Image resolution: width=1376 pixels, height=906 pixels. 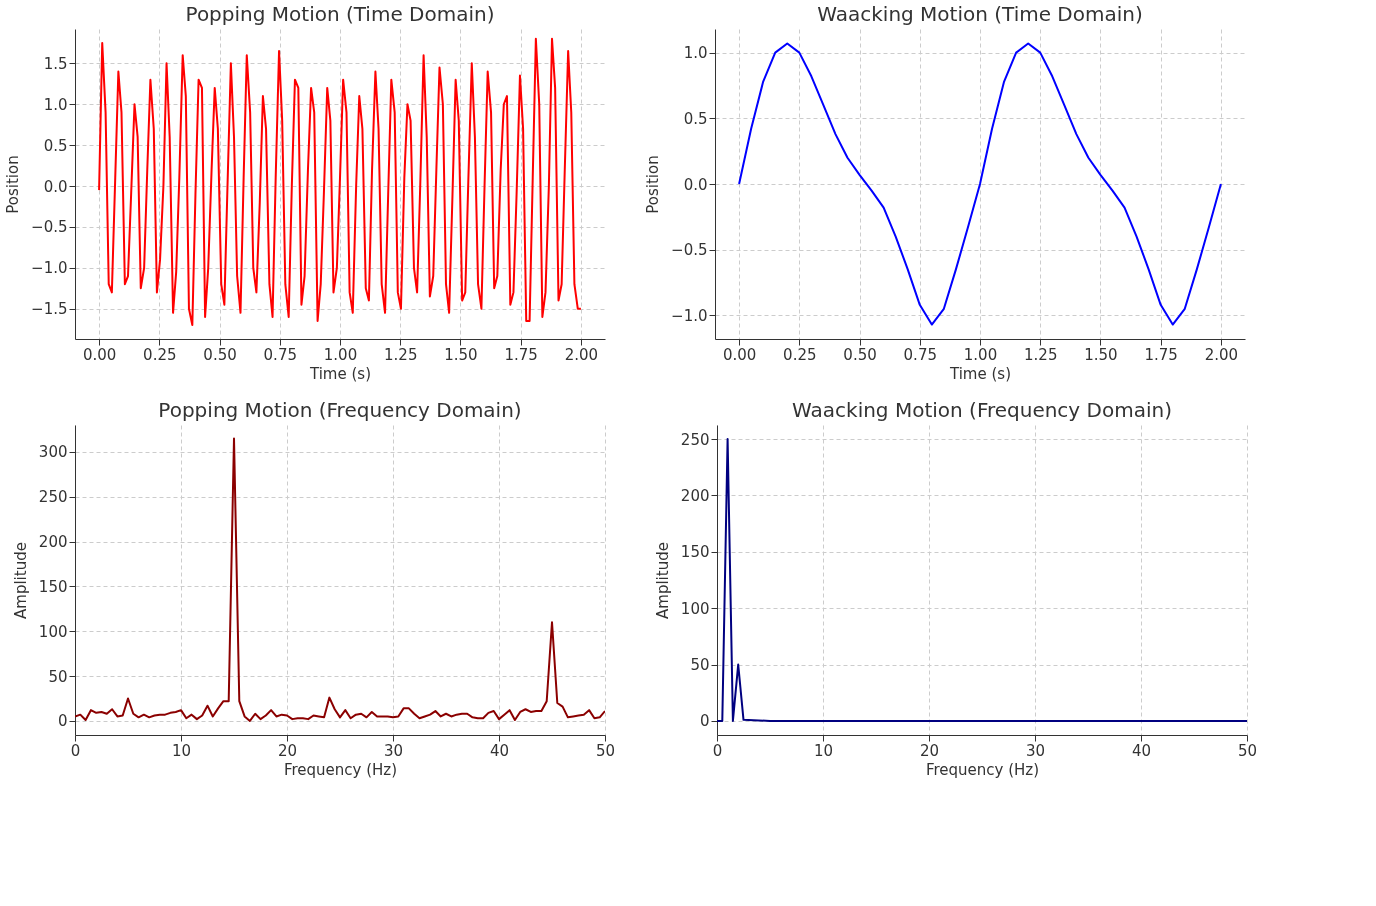 I want to click on y-tick-label: 300, so click(x=53, y=452).